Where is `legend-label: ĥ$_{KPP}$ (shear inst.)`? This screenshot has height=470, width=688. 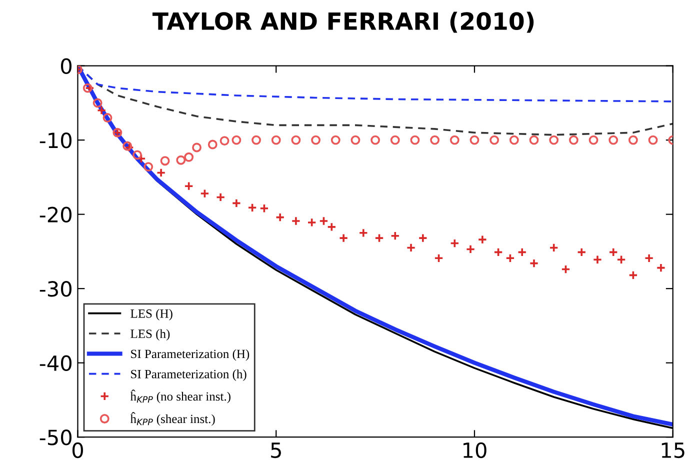 legend-label: ĥ$_{KPP}$ (shear inst.) is located at coordinates (172, 419).